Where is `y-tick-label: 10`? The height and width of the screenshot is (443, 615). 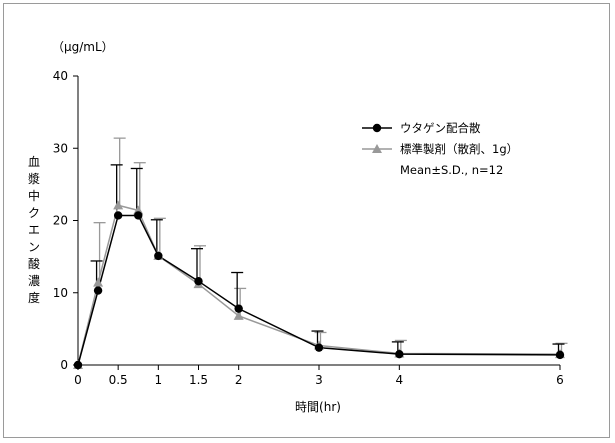
y-tick-label: 10 is located at coordinates (60, 293).